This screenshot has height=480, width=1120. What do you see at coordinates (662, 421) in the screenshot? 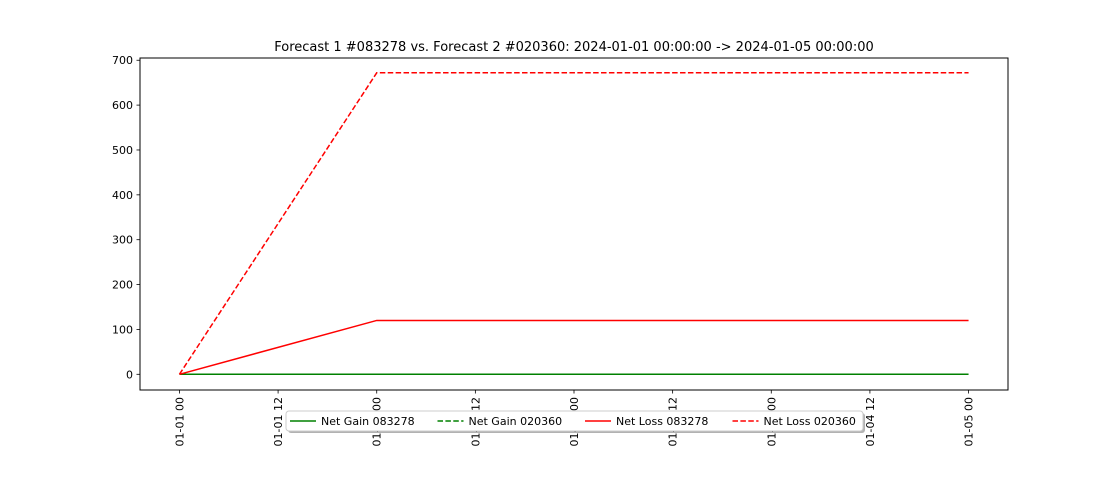
I see `legend-label-3: Net Loss 083278` at bounding box center [662, 421].